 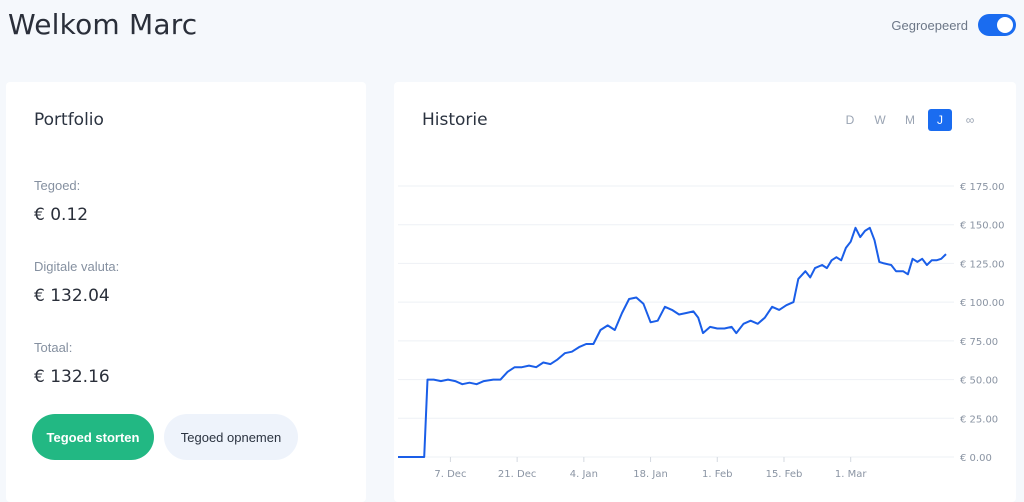 What do you see at coordinates (57, 185) in the screenshot?
I see `balance-label: Tegoed:` at bounding box center [57, 185].